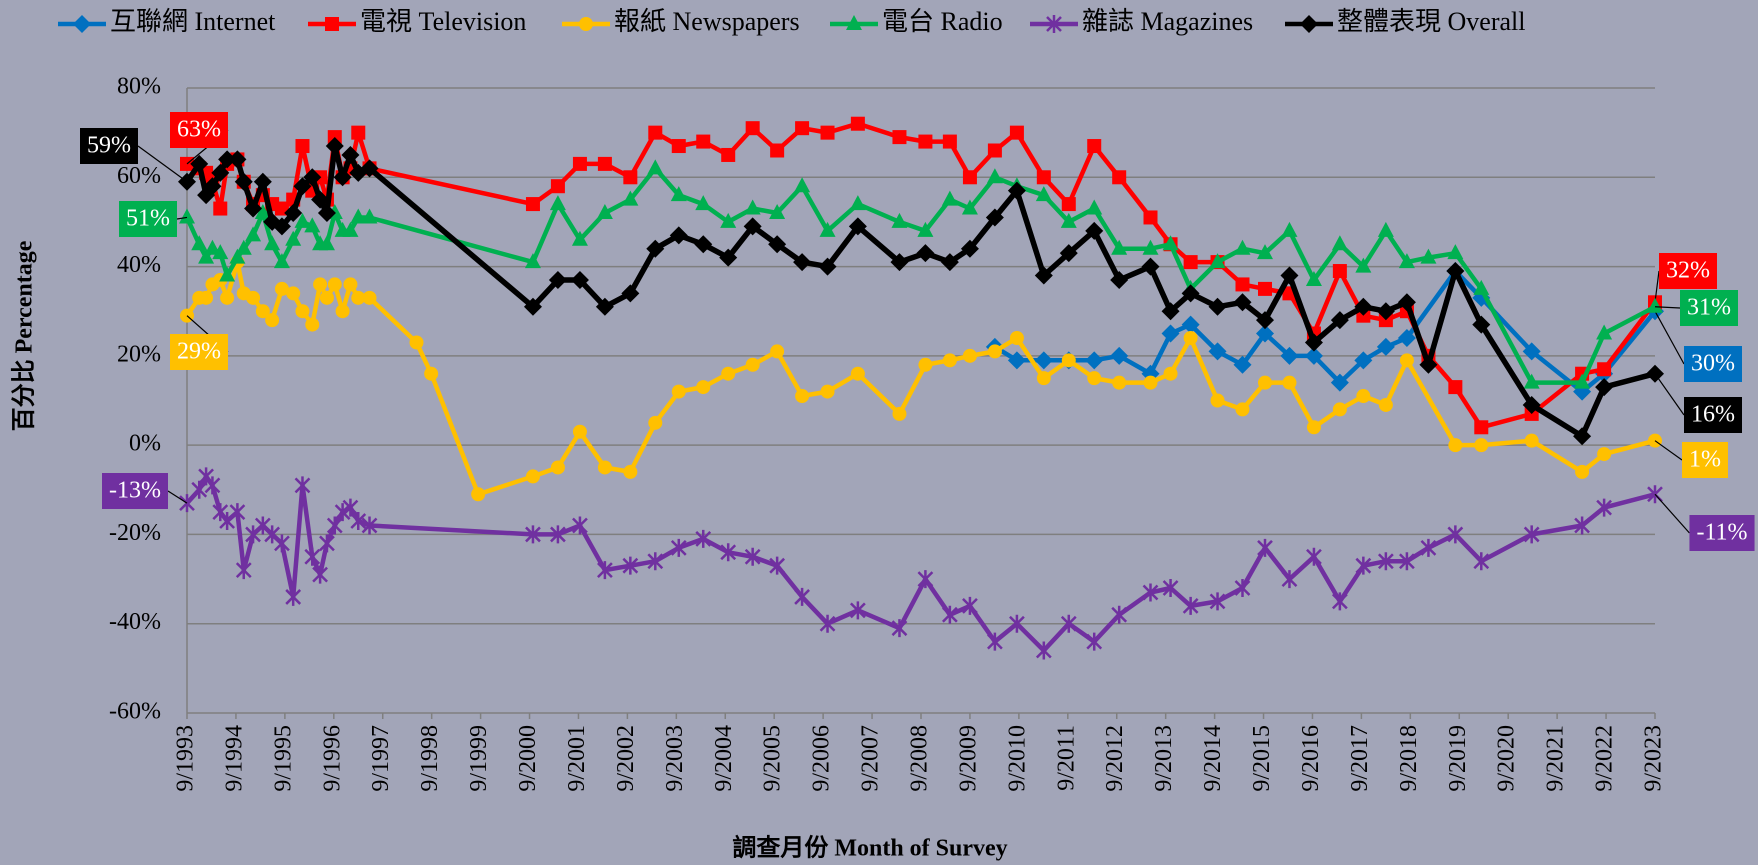 The height and width of the screenshot is (865, 1758). Describe the element at coordinates (1709, 308) in the screenshot. I see `value-label: 31%` at that location.